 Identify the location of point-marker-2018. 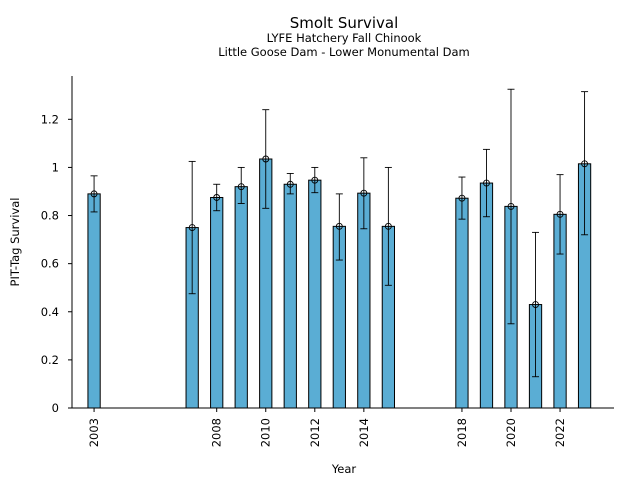
(462, 198).